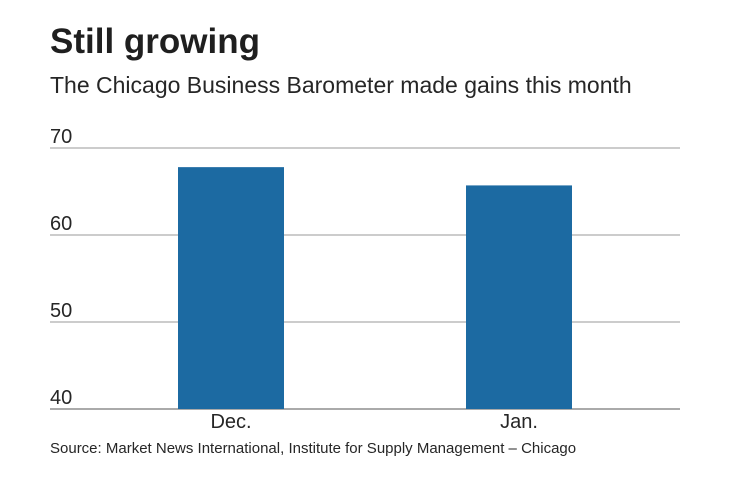 The height and width of the screenshot is (482, 740). I want to click on chart-title: Still growing, so click(155, 41).